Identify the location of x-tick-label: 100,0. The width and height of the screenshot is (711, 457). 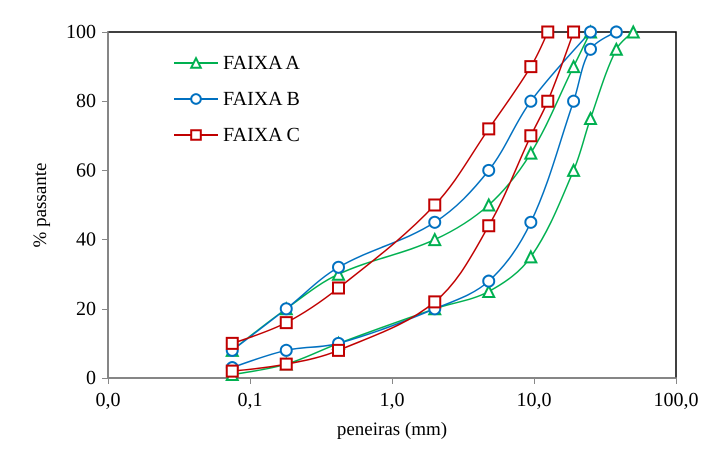
(676, 400).